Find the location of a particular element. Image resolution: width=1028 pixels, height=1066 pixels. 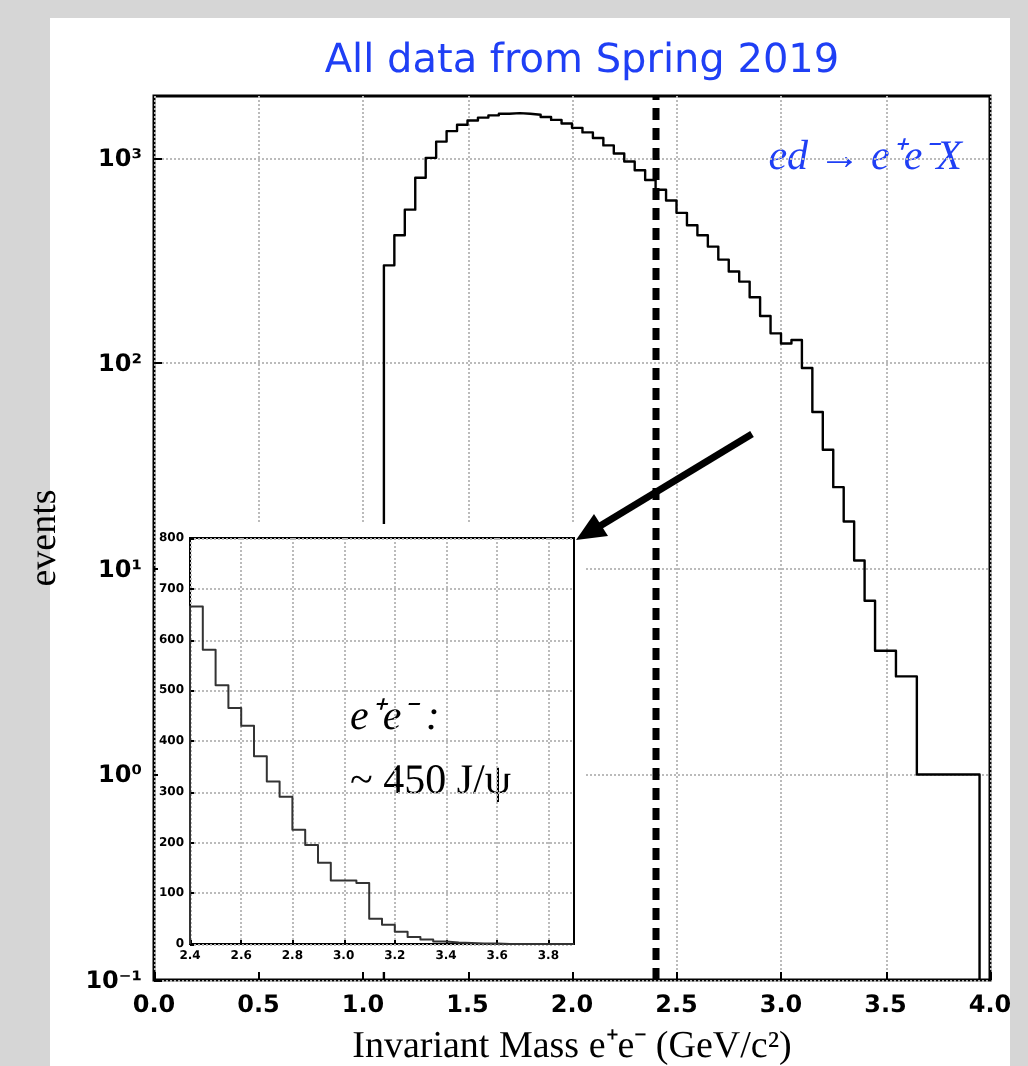

x-tick-label: 3.0 is located at coordinates (781, 1004).